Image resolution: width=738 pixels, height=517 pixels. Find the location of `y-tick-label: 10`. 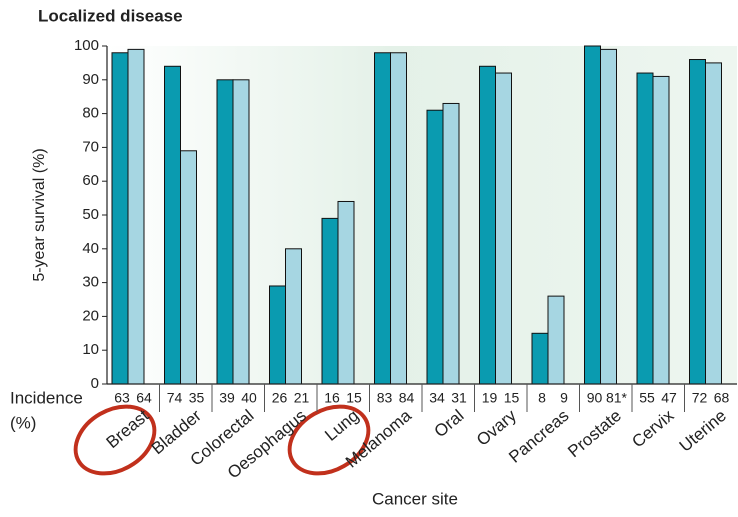

y-tick-label: 10 is located at coordinates (90, 349).